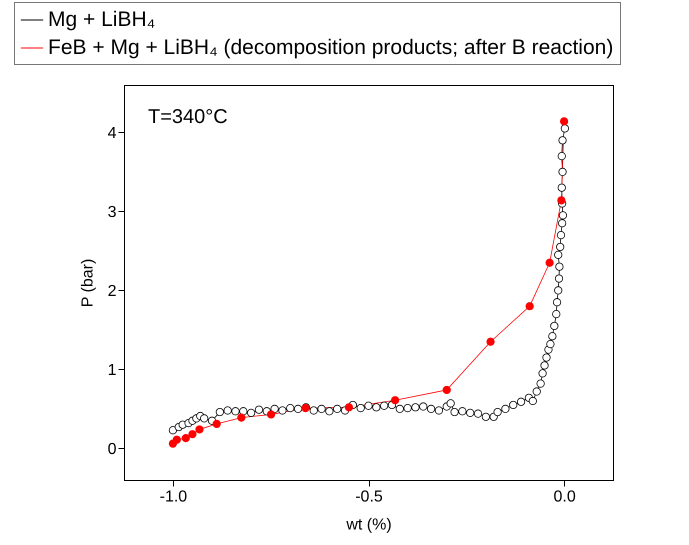 This screenshot has height=545, width=689. What do you see at coordinates (112, 133) in the screenshot?
I see `y-tick-label: 4` at bounding box center [112, 133].